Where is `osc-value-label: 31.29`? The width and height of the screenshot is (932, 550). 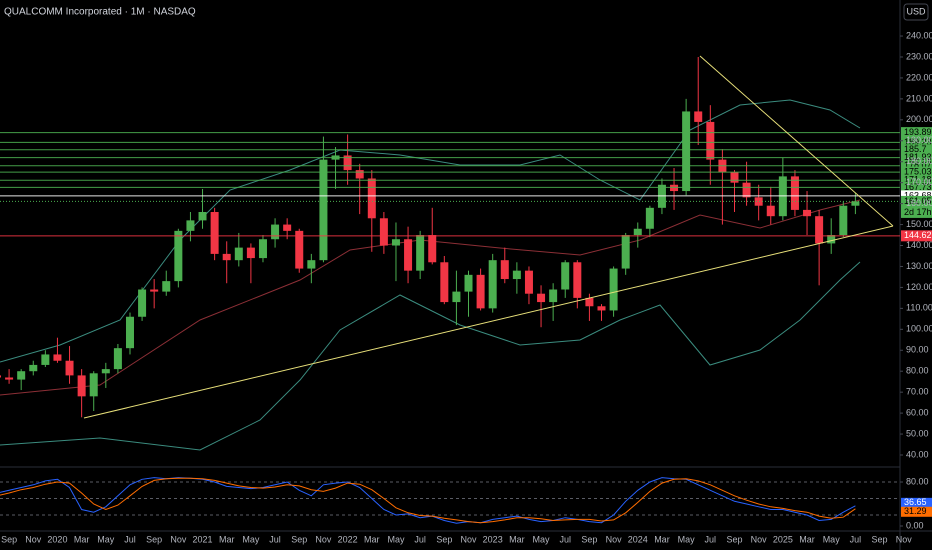
osc-value-label: 31.29 is located at coordinates (915, 511).